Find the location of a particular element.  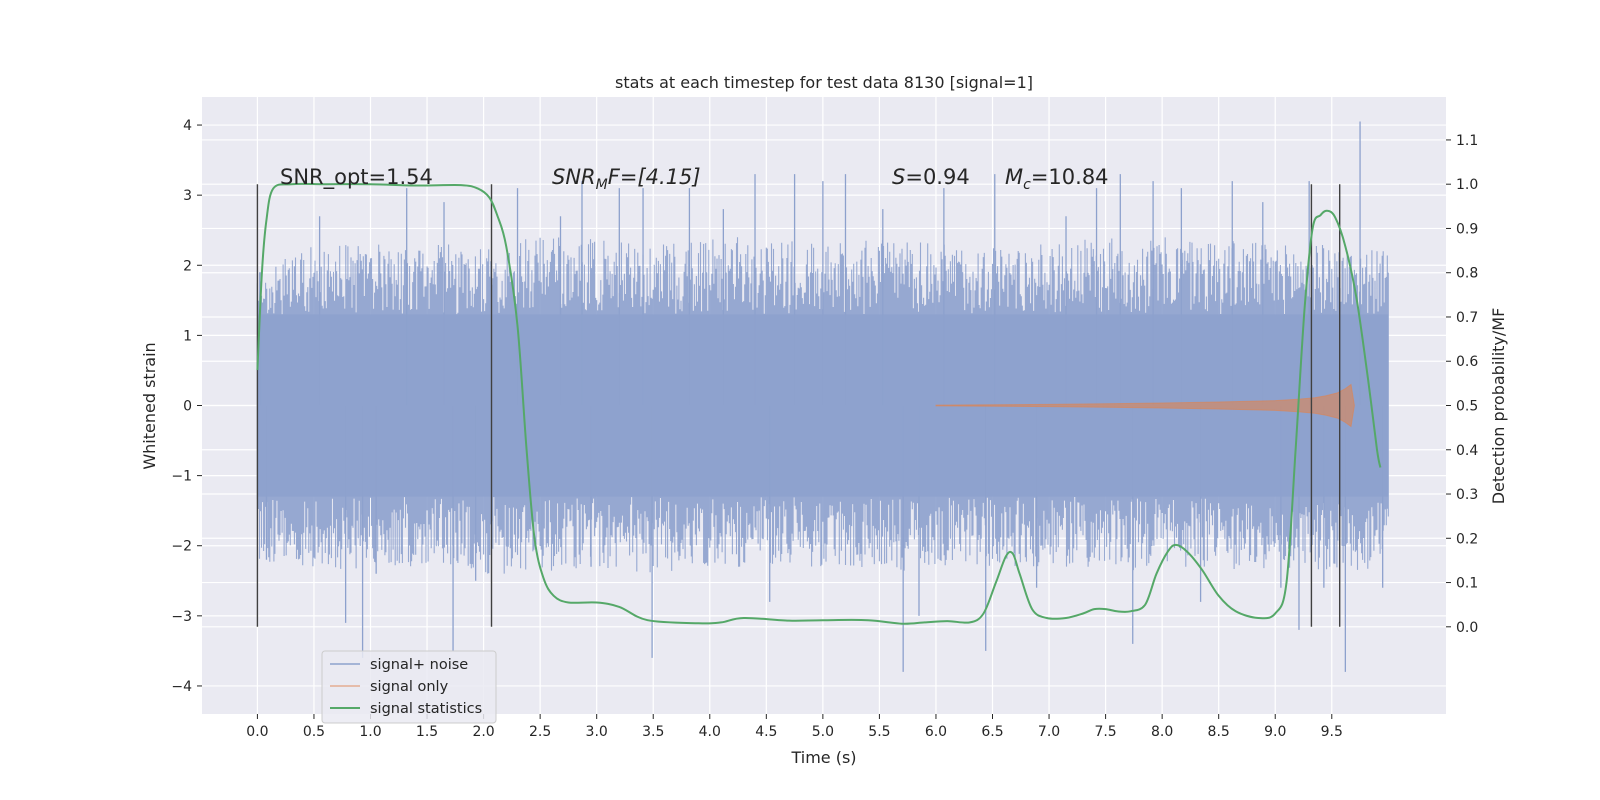

snr-mf-rest: F=[4.15] is located at coordinates (654, 177).